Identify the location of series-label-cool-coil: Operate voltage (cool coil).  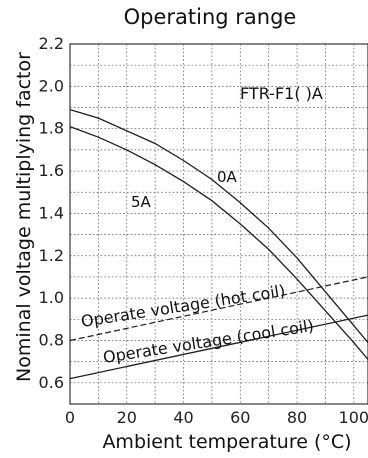
(208, 341).